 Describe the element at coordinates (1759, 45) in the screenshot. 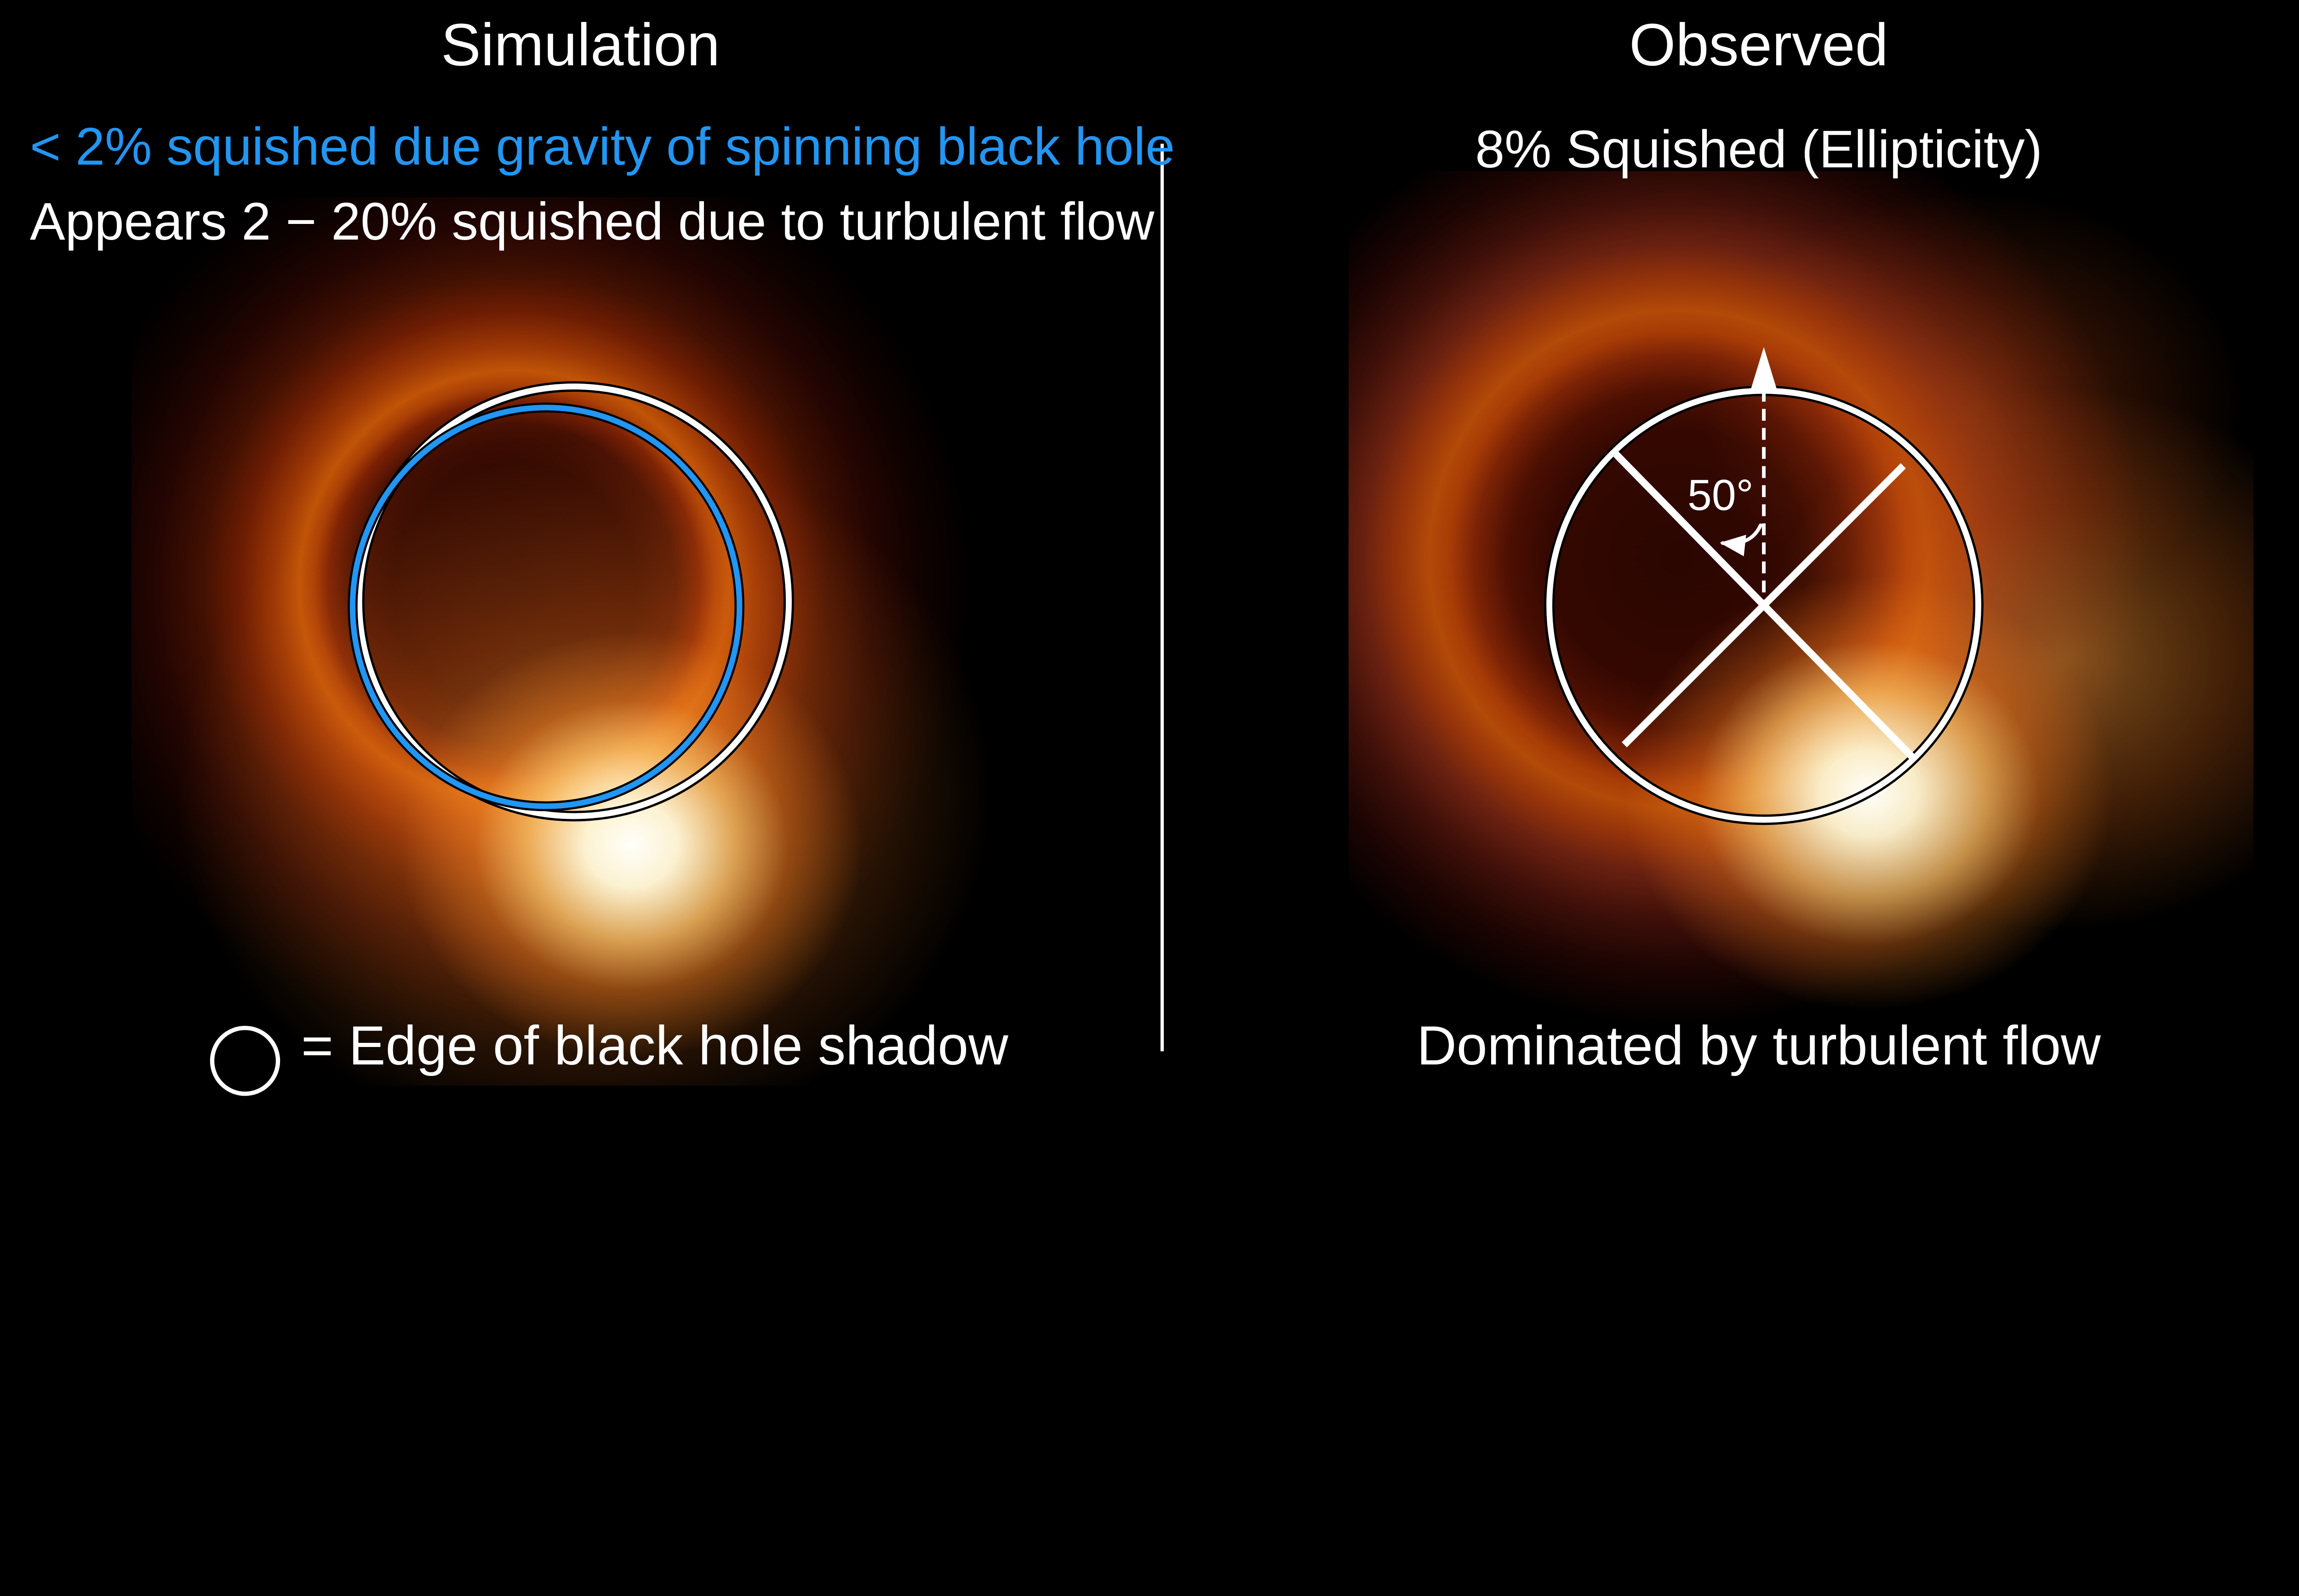

I see `right-panel-title: Observed` at that location.